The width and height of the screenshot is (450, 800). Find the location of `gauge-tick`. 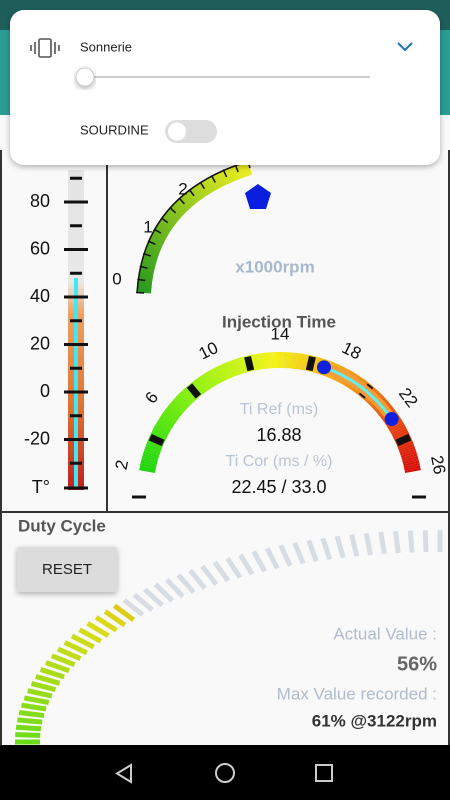

gauge-tick is located at coordinates (194, 391).